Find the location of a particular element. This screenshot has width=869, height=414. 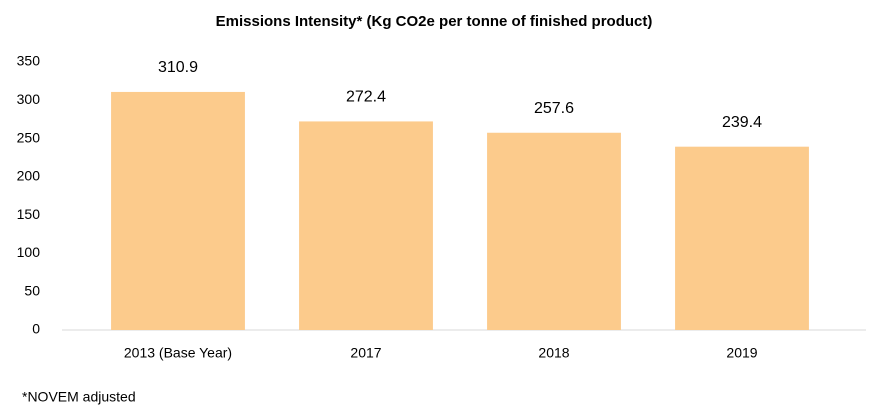

y-tick-label: 350 is located at coordinates (29, 61).